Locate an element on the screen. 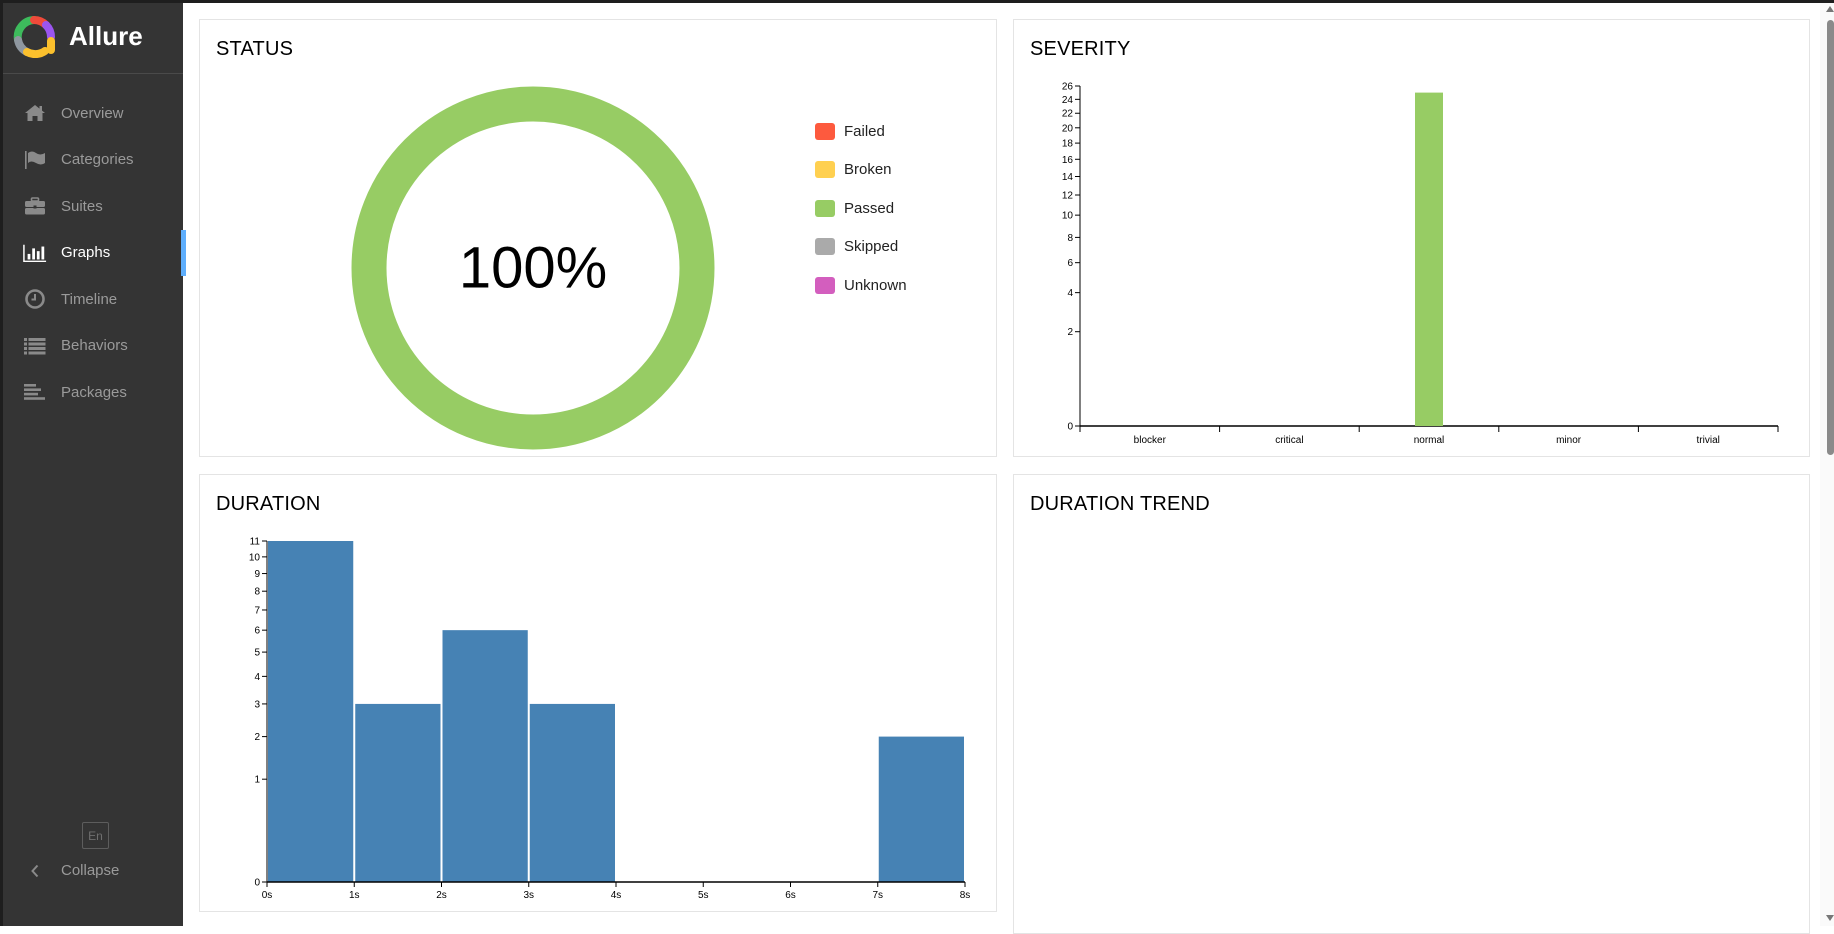  bar-chart-icon is located at coordinates (35, 253).